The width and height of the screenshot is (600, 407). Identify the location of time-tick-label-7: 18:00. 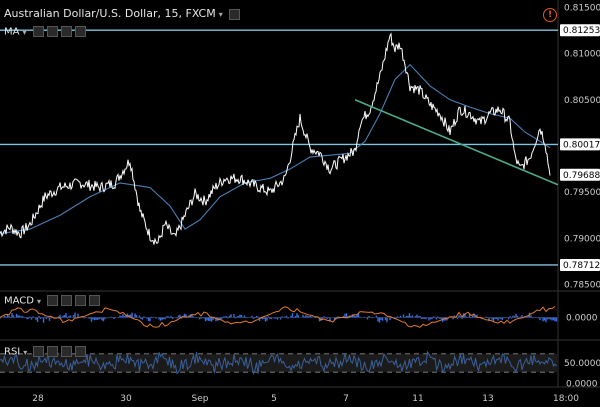
(566, 399).